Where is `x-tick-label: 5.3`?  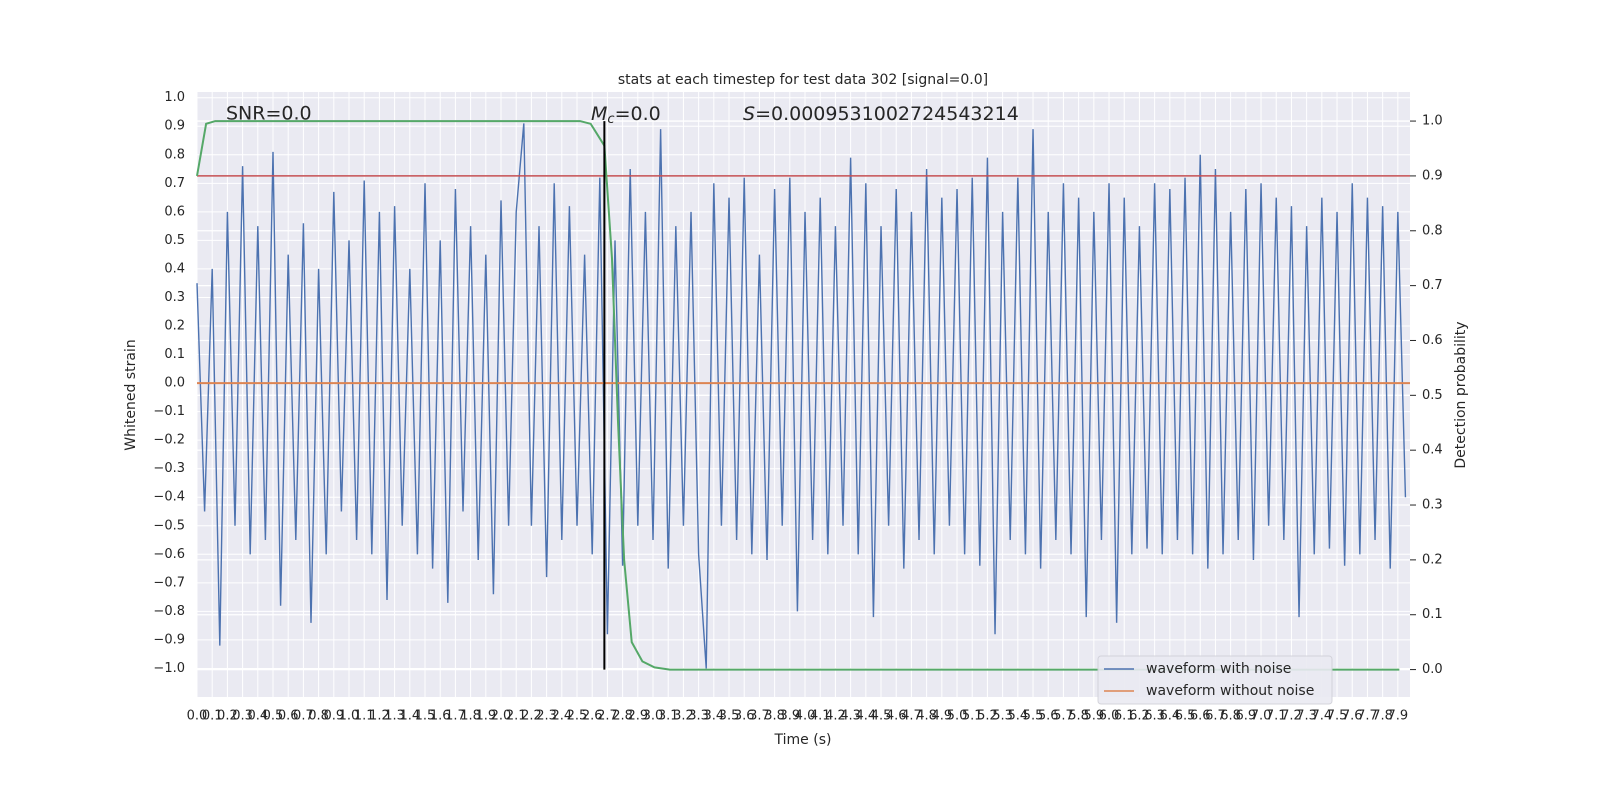 x-tick-label: 5.3 is located at coordinates (1002, 716).